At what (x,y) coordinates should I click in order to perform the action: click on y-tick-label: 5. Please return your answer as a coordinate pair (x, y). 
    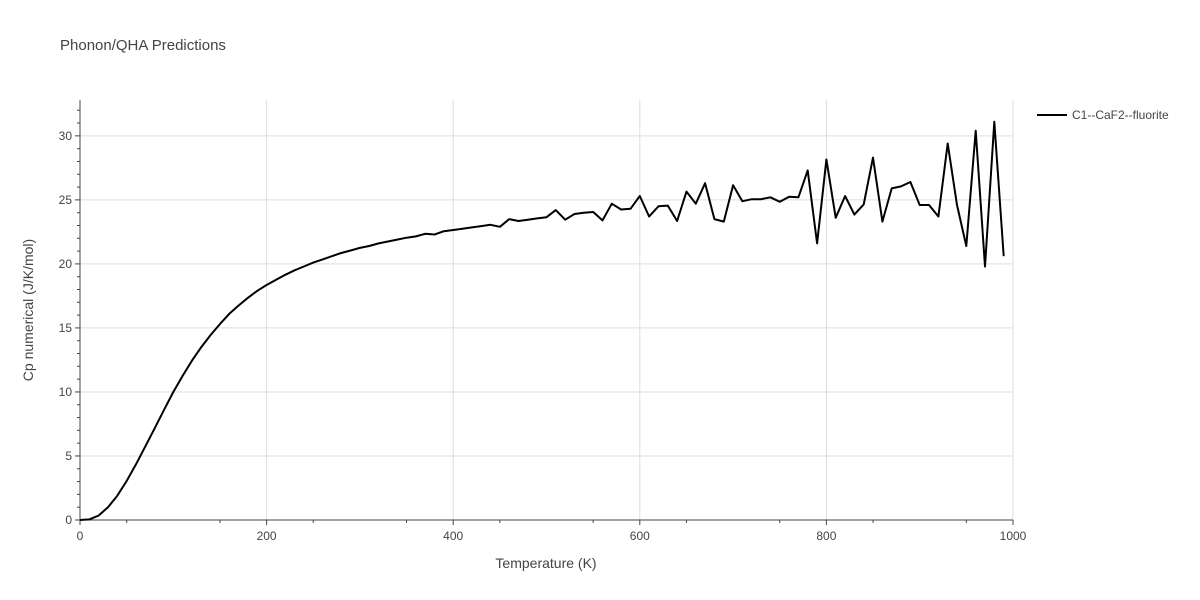
    Looking at the image, I should click on (68, 456).